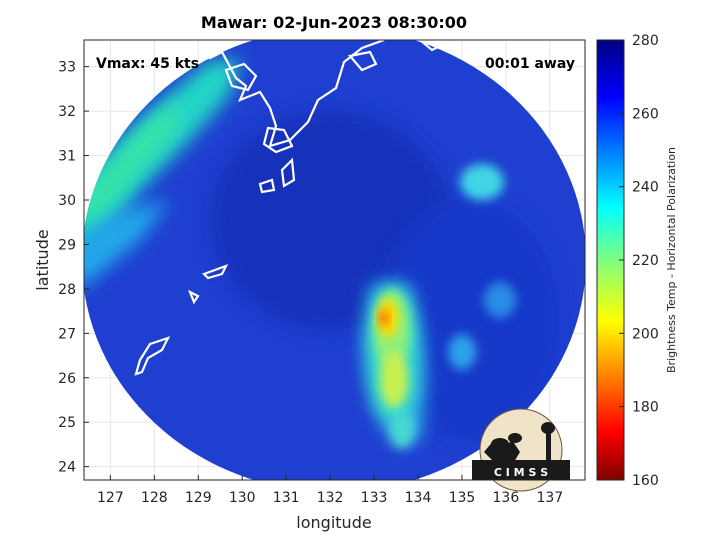 This screenshot has height=540, width=720. Describe the element at coordinates (242, 498) in the screenshot. I see `x-tick-label: 130` at that location.